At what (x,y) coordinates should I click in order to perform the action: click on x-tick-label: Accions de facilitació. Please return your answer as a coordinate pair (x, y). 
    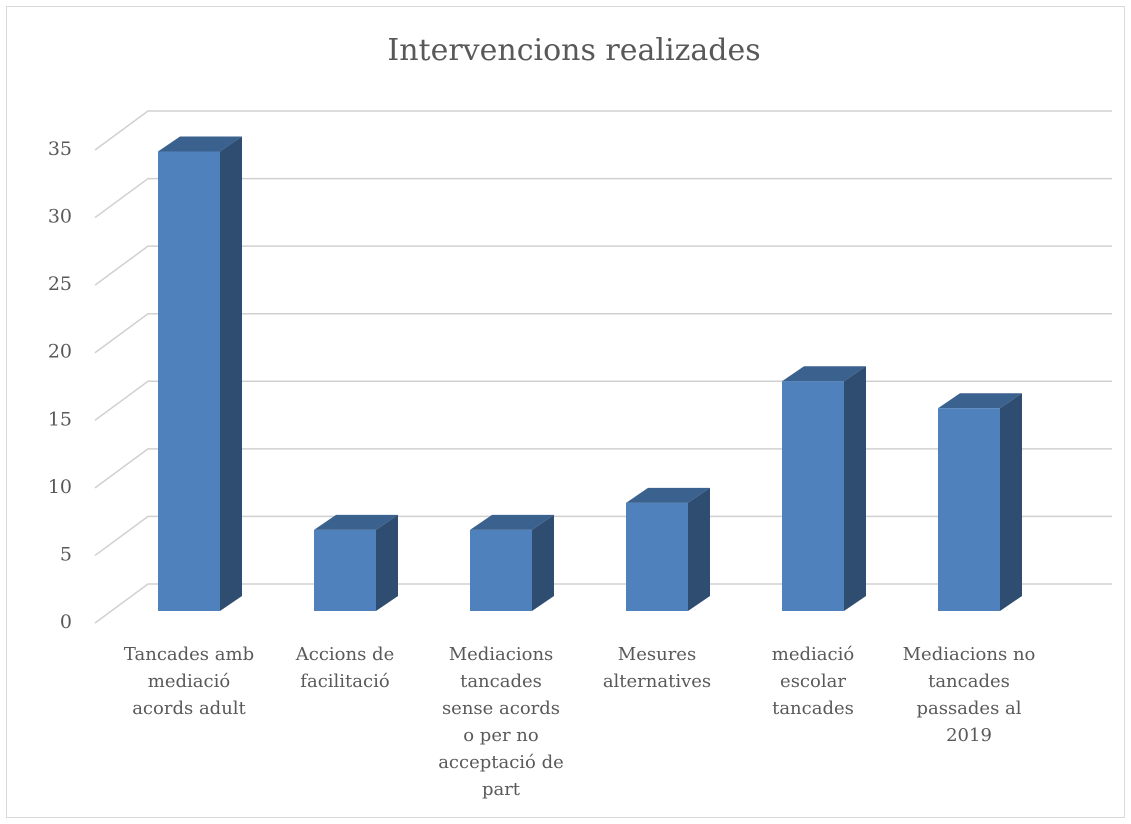
    Looking at the image, I should click on (345, 668).